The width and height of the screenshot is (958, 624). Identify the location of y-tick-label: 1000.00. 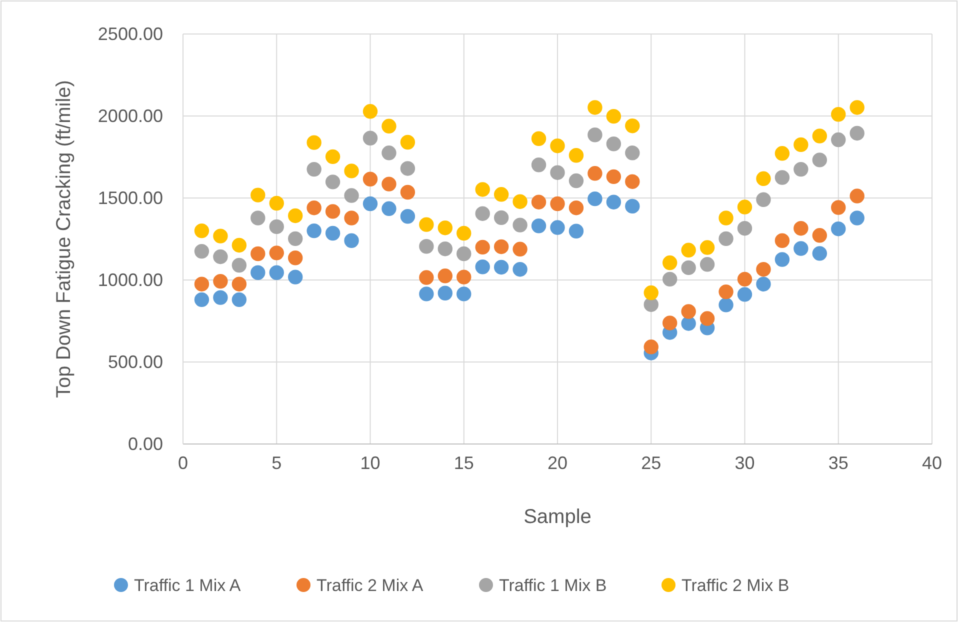
(130, 280).